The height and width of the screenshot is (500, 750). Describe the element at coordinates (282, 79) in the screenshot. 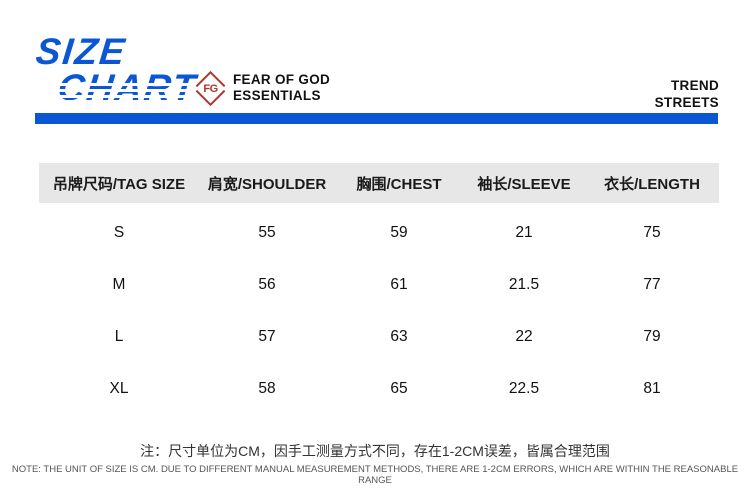

I see `brand-line1: FEAR OF GOD` at that location.